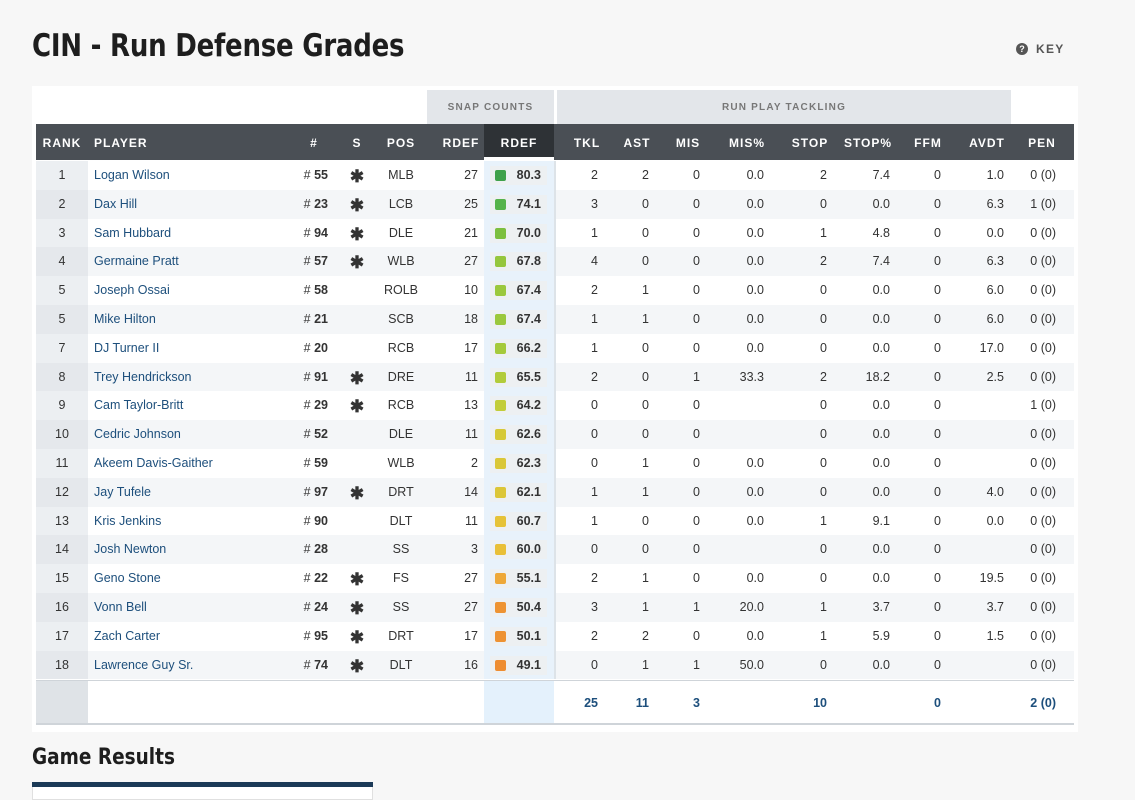 Image resolution: width=1135 pixels, height=800 pixels. I want to click on player-name-link: Cam Taylor-Britt, so click(139, 405).